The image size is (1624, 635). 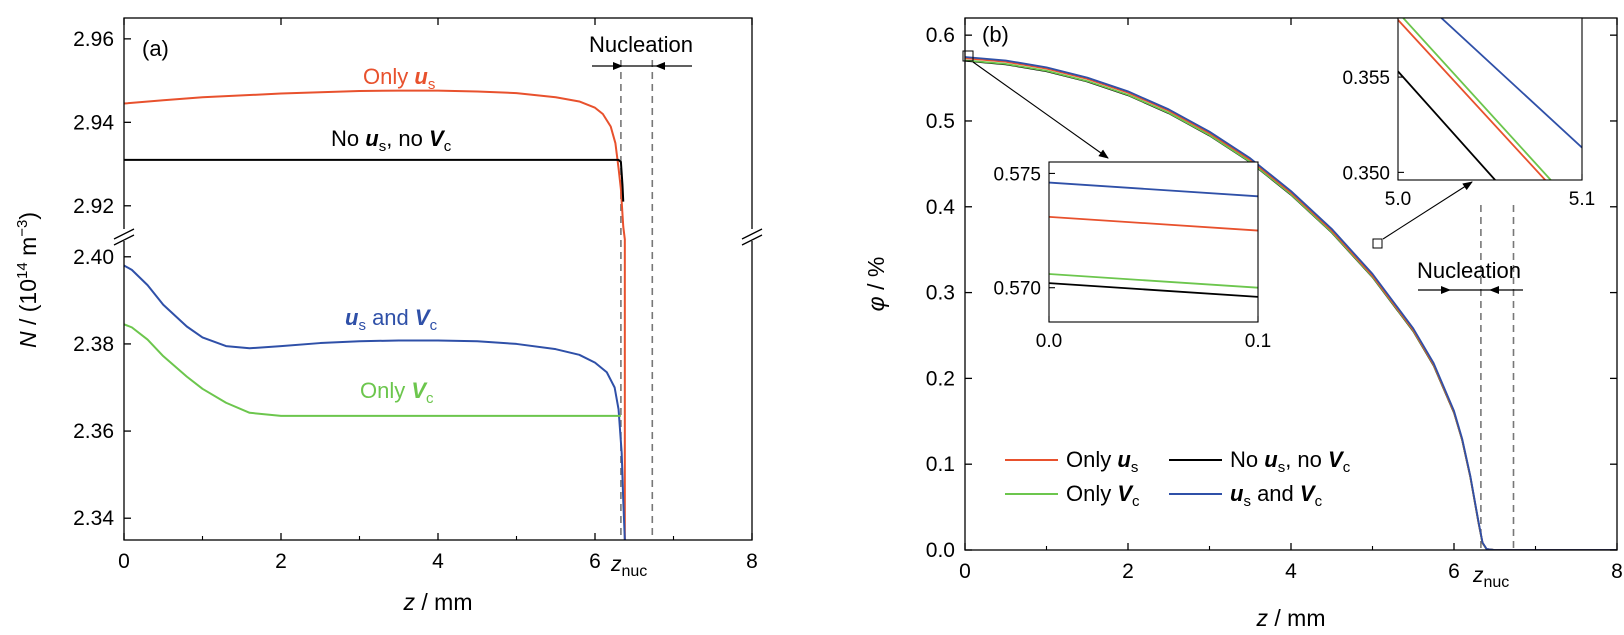 I want to click on series-line-a-none, so click(x=374, y=180).